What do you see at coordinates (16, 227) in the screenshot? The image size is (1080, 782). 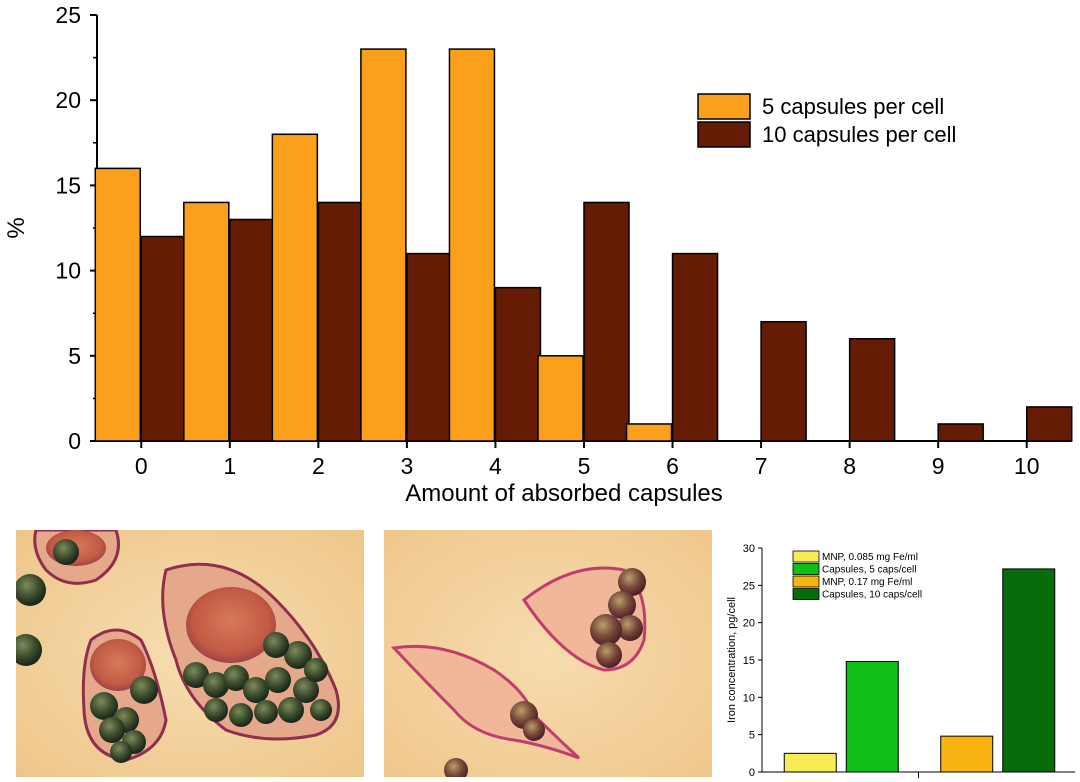 I see `y-axis-title: %` at bounding box center [16, 227].